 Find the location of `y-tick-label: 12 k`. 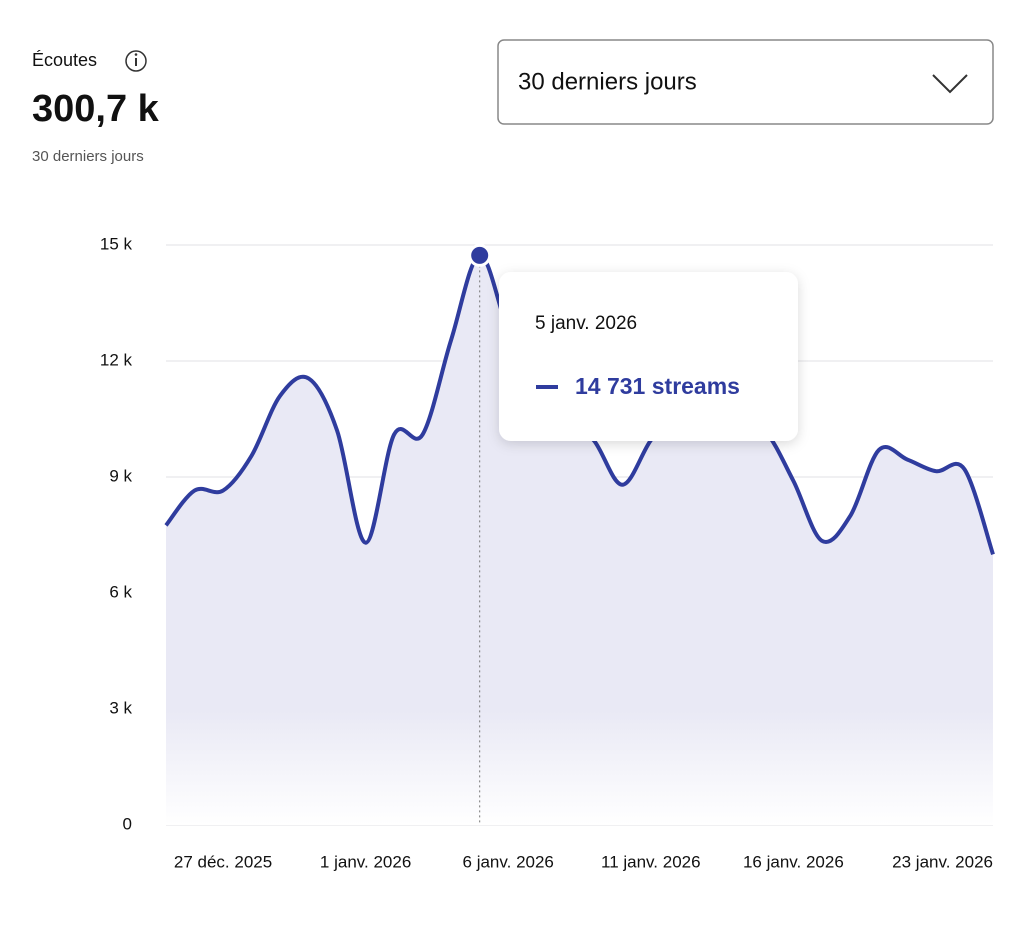

y-tick-label: 12 k is located at coordinates (116, 359).